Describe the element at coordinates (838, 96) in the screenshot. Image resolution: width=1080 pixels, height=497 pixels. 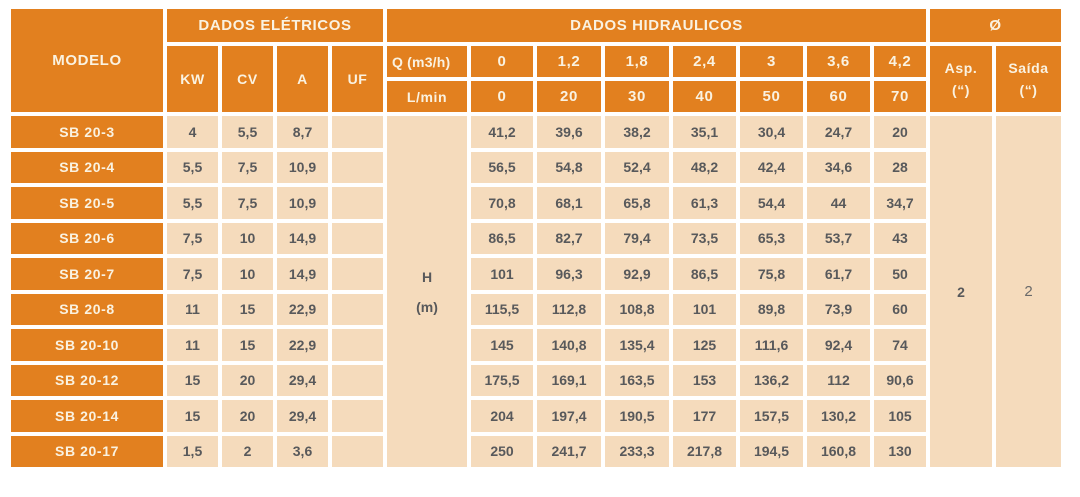
I see `lmin-value-header: 60` at that location.